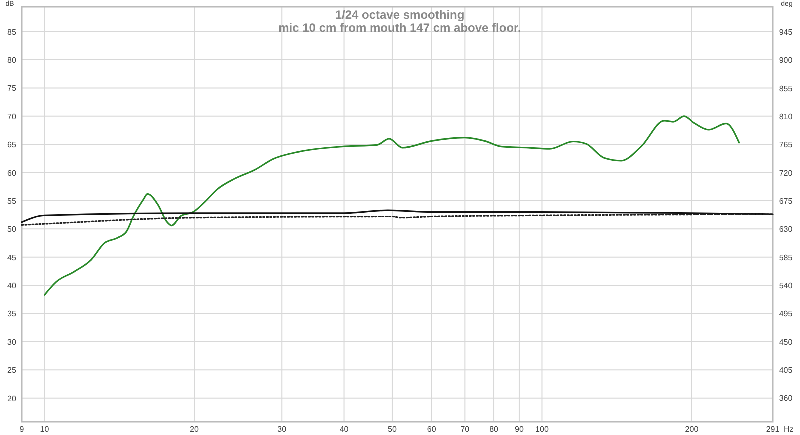 This screenshot has width=800, height=435. What do you see at coordinates (786, 286) in the screenshot?
I see `y2-tick-label: 540` at bounding box center [786, 286].